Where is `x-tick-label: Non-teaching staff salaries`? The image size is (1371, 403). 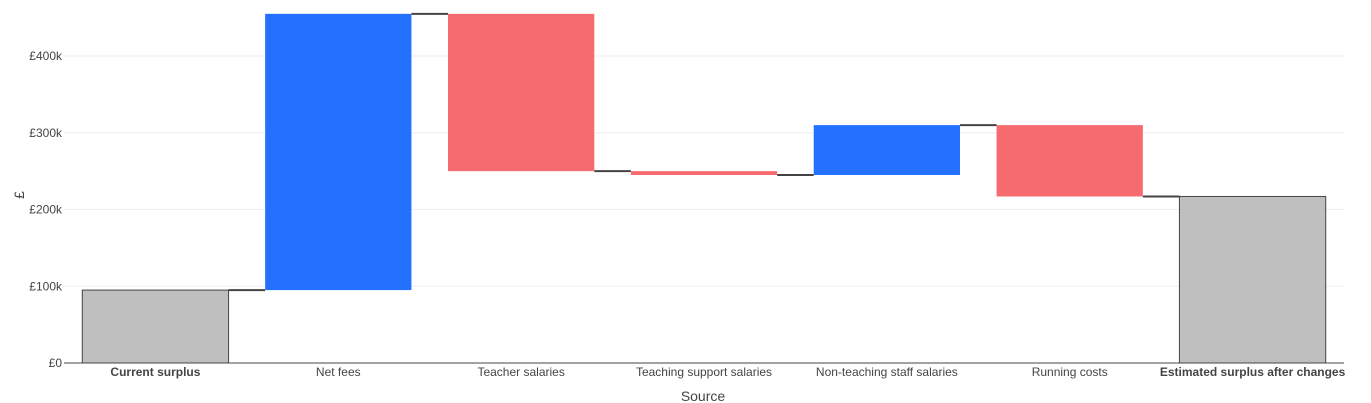 x-tick-label: Non-teaching staff salaries is located at coordinates (887, 372).